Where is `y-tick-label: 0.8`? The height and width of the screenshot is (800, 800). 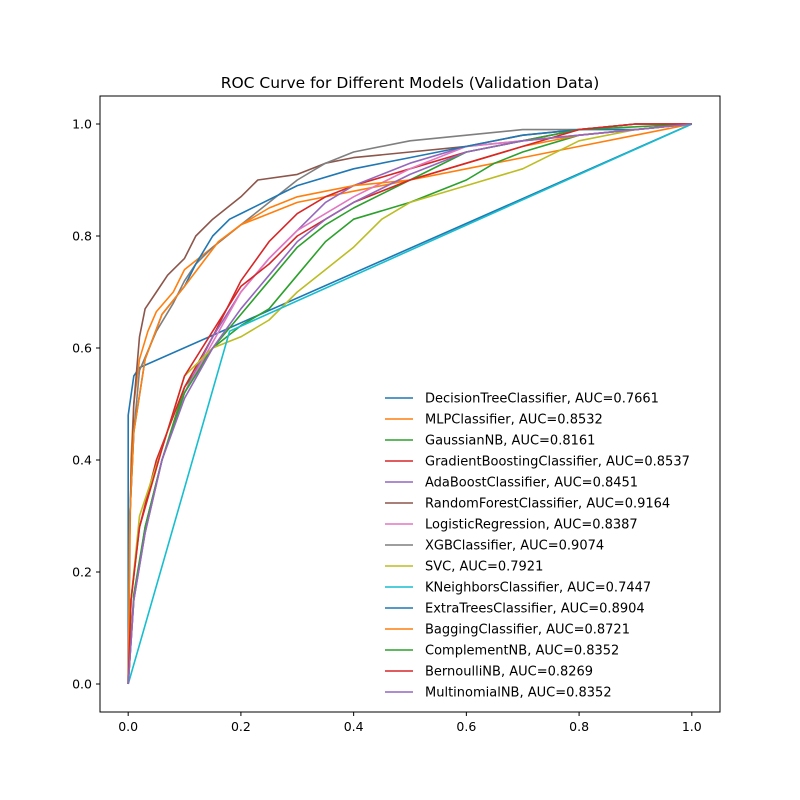
y-tick-label: 0.8 is located at coordinates (82, 236).